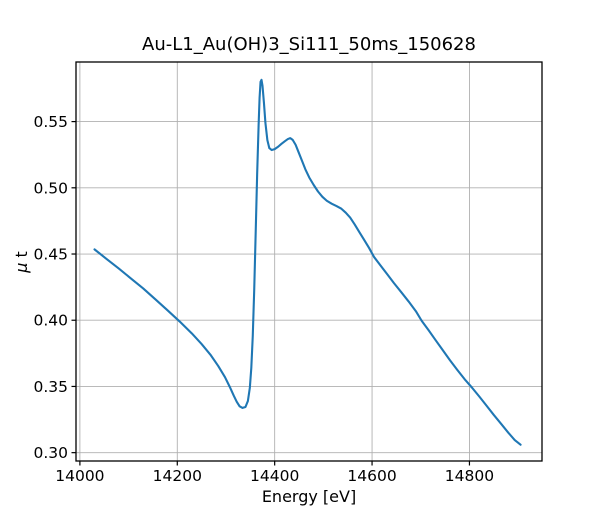 The width and height of the screenshot is (600, 520). I want to click on x-tick-label: 14200, so click(177, 476).